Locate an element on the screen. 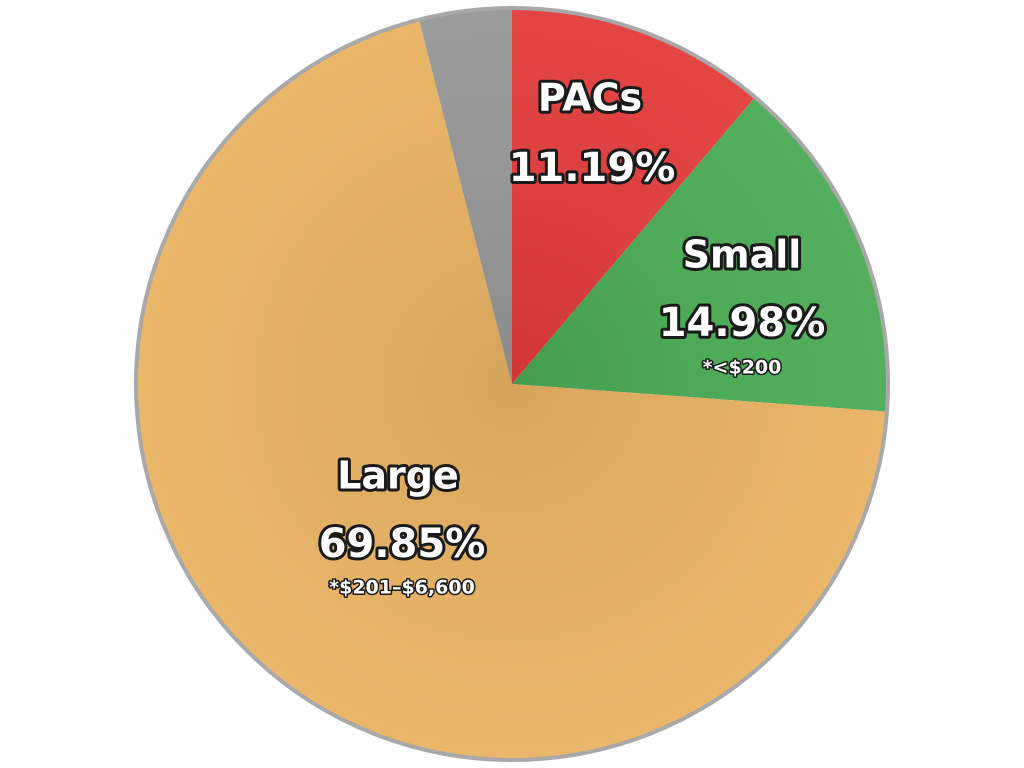  slice-name: Small is located at coordinates (742, 255).